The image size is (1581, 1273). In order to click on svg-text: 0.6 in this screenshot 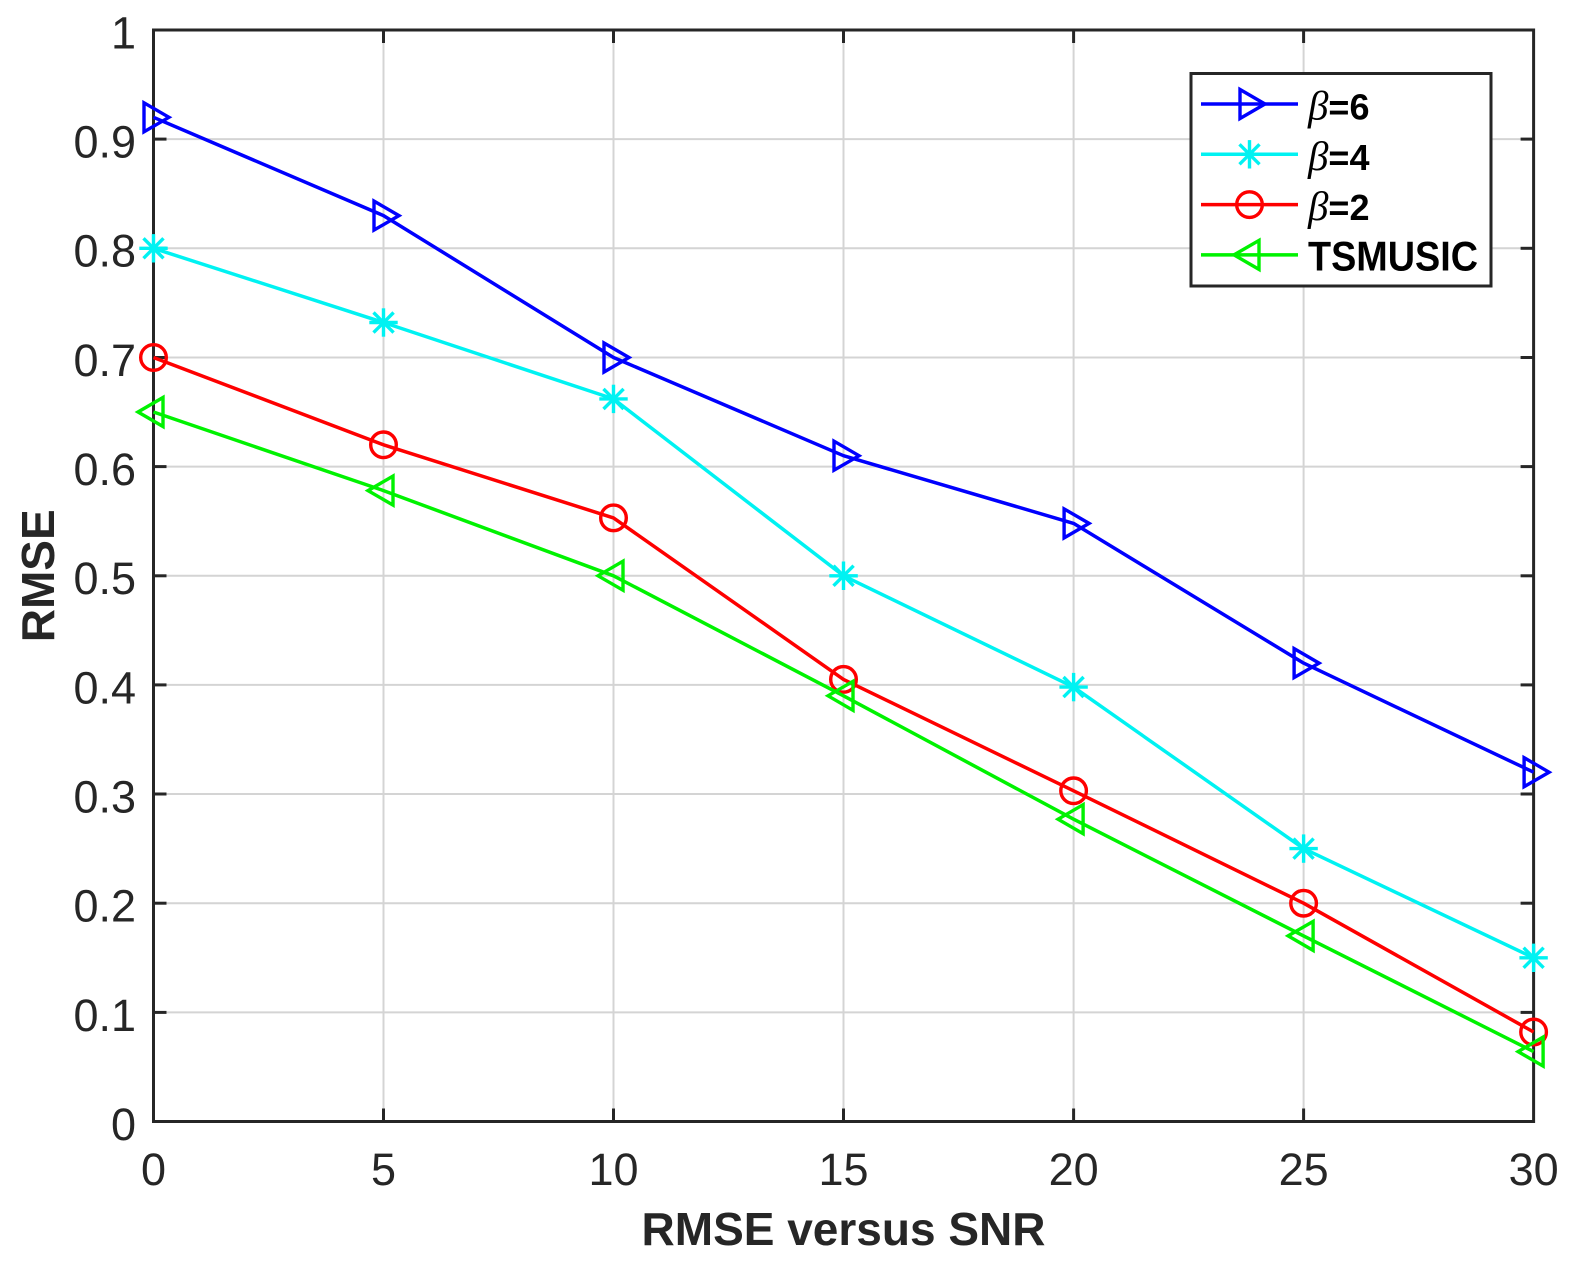, I will do `click(104, 469)`.